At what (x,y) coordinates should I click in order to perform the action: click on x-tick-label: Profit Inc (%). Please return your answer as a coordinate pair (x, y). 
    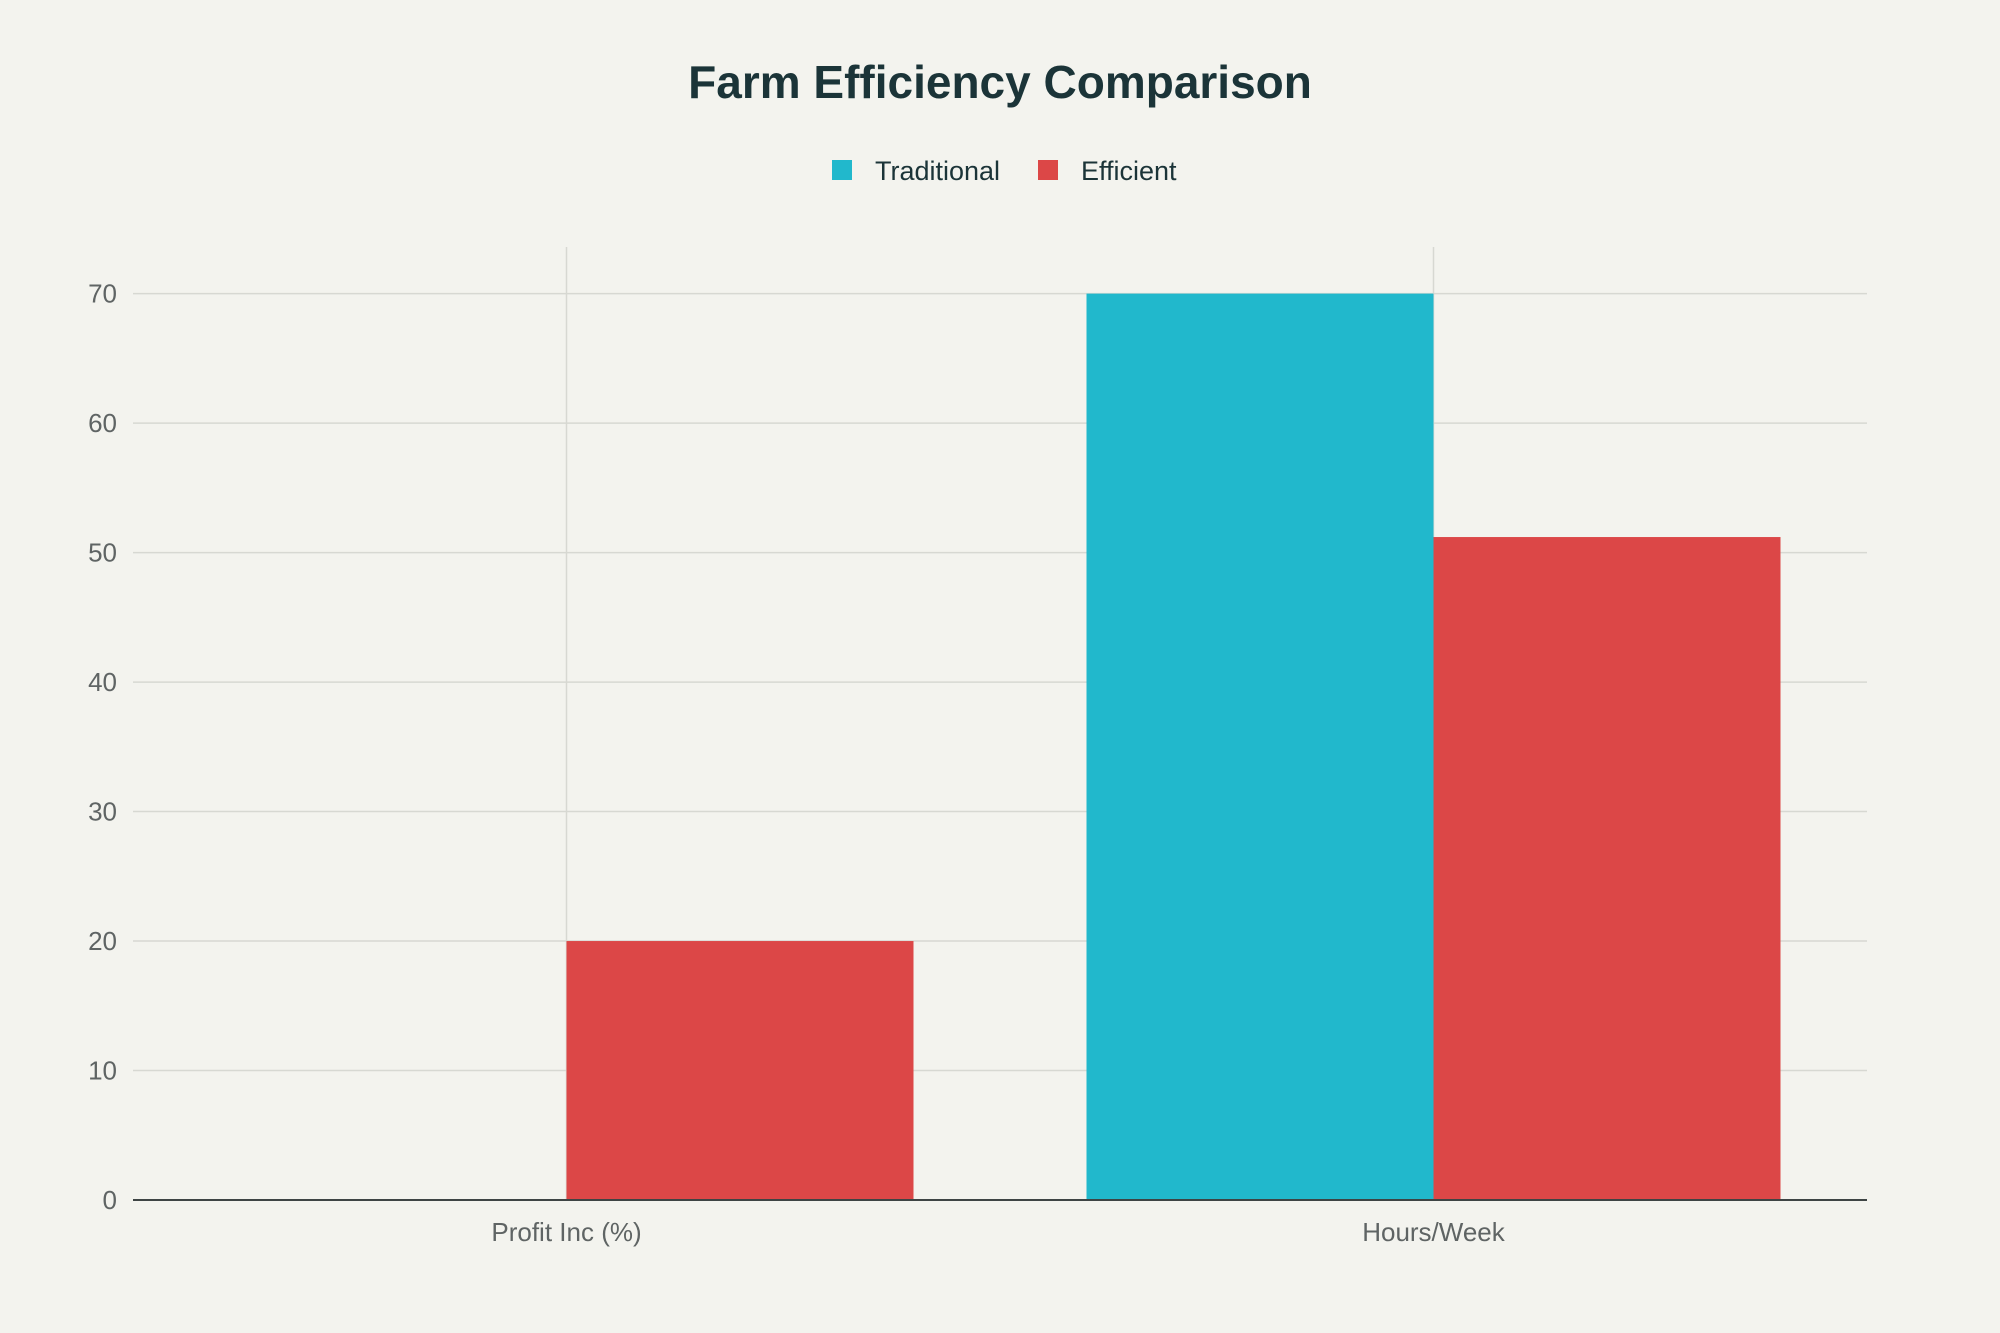
    Looking at the image, I should click on (566, 1232).